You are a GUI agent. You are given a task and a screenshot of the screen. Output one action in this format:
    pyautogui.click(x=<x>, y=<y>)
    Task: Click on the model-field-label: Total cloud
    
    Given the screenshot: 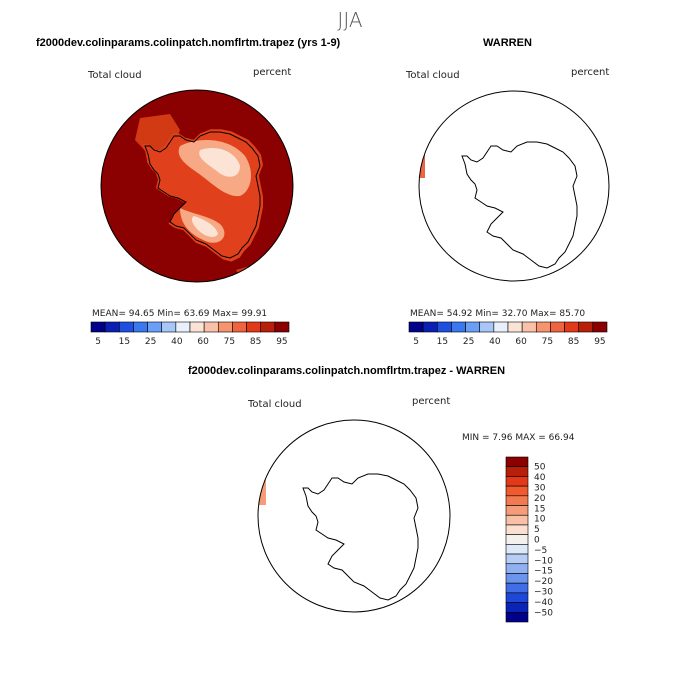 What is the action you would take?
    pyautogui.click(x=115, y=75)
    